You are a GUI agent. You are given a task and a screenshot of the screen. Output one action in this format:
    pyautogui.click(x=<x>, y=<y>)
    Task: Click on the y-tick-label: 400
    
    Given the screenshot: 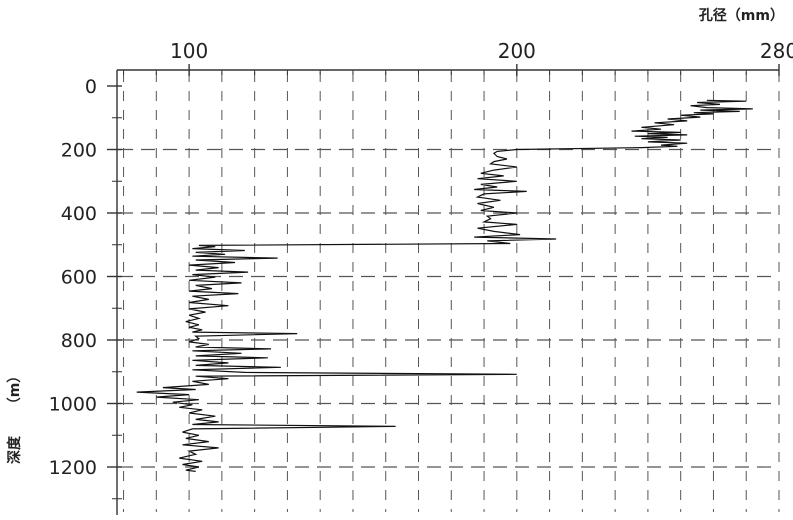 What is the action you would take?
    pyautogui.click(x=79, y=214)
    